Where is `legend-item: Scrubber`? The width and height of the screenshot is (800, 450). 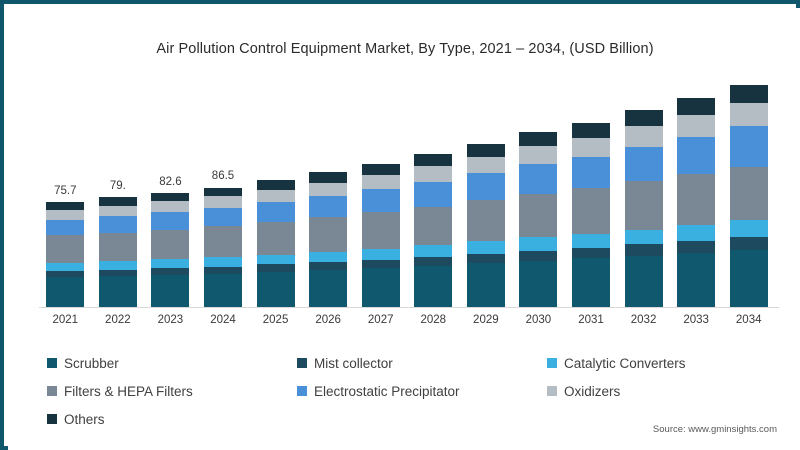 legend-item: Scrubber is located at coordinates (172, 363).